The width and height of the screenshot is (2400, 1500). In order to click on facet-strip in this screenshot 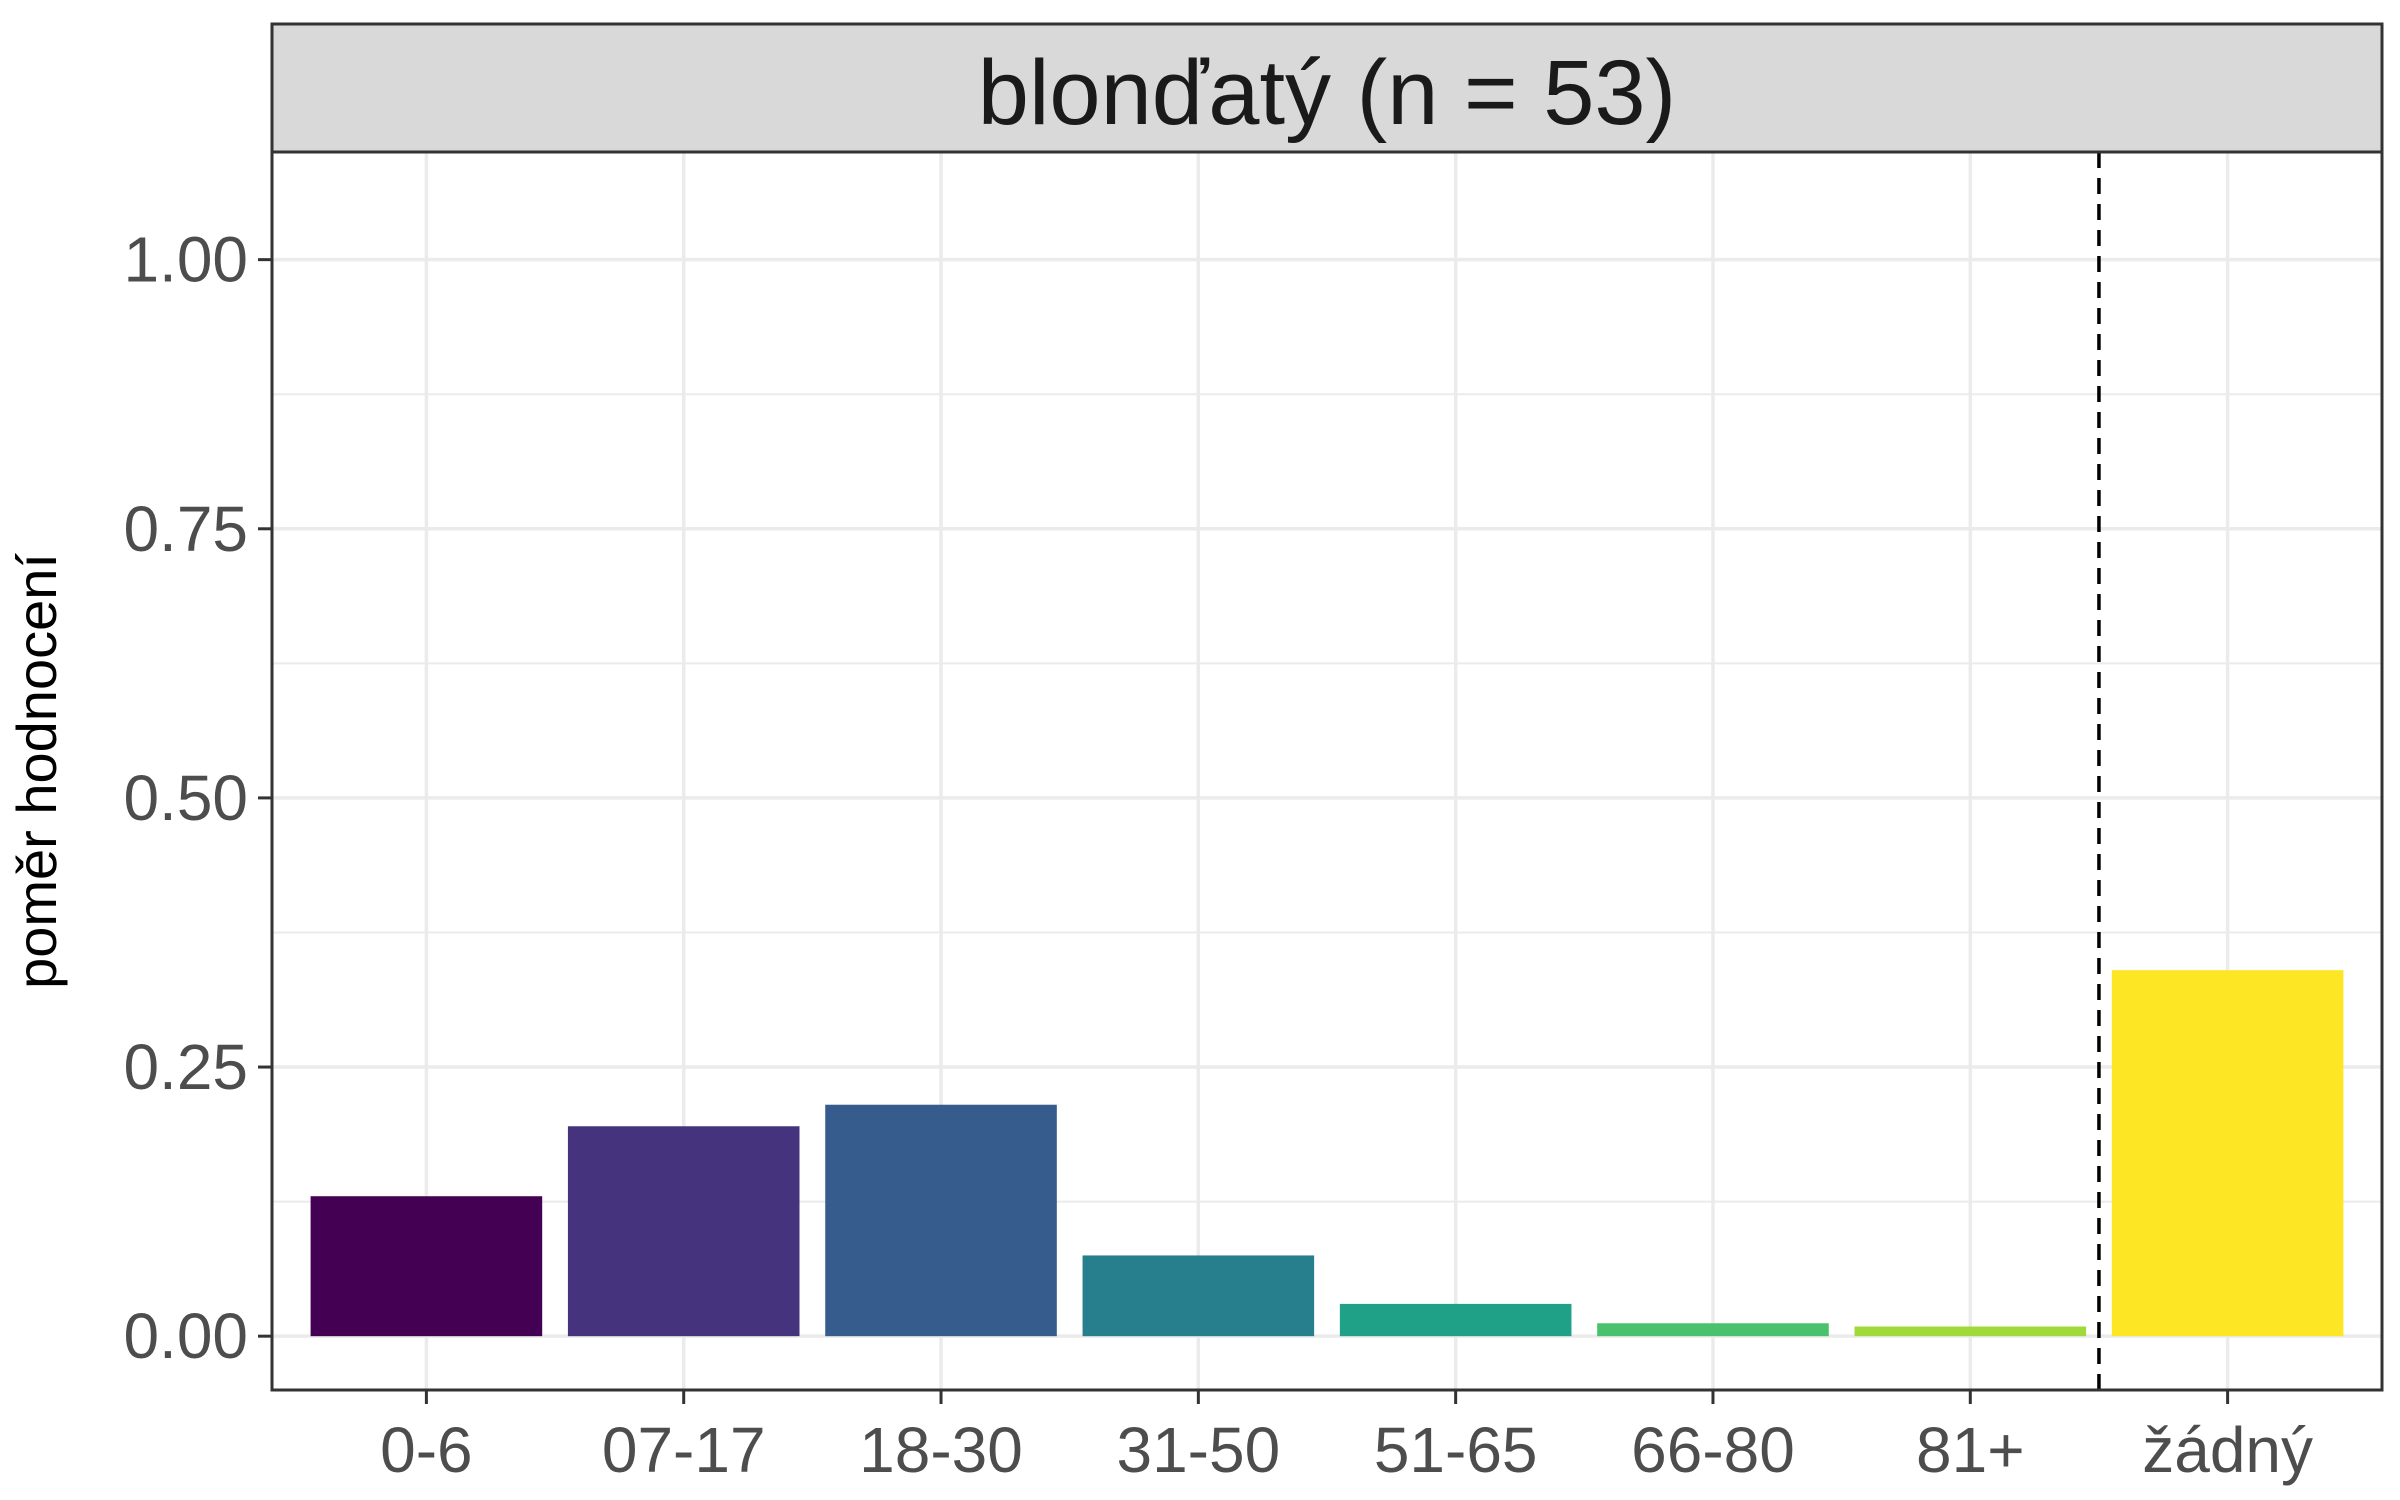, I will do `click(1327, 88)`.